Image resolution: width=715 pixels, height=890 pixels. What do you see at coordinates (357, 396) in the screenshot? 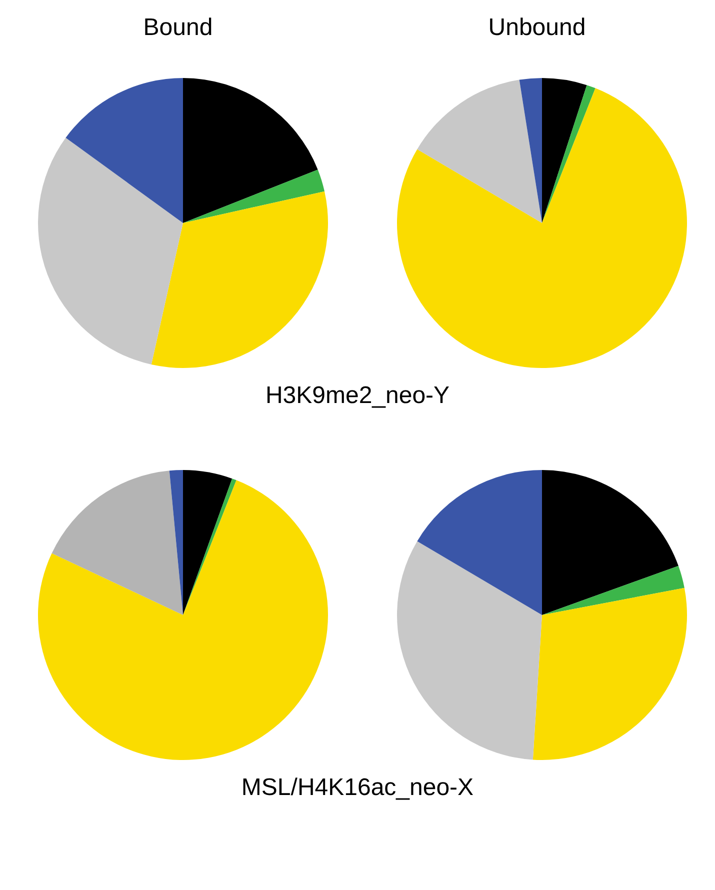
I see `text: H3K9me2_neo-Y` at bounding box center [357, 396].